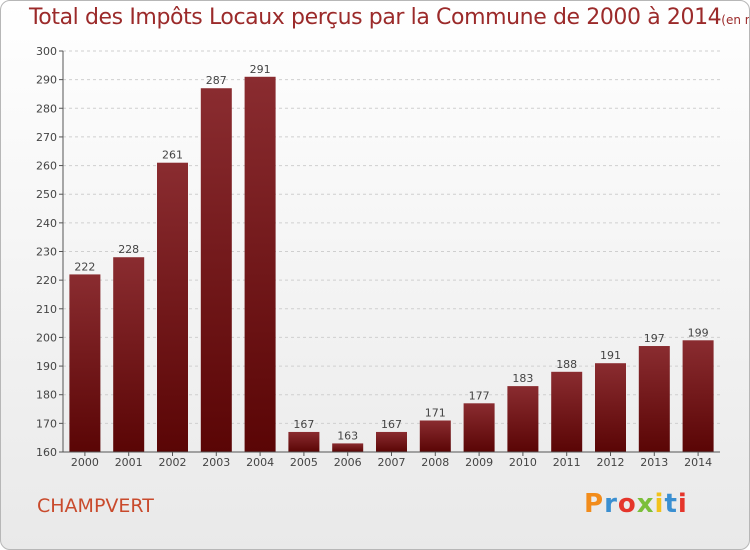 This screenshot has height=550, width=750. Describe the element at coordinates (654, 399) in the screenshot. I see `bar-2013` at that location.